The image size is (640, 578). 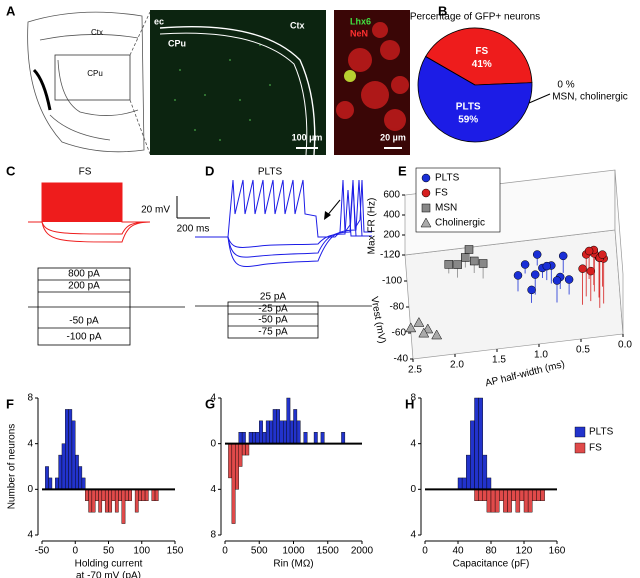 What do you see at coordinates (106, 306) in the screenshot?
I see `protocol` at bounding box center [106, 306].